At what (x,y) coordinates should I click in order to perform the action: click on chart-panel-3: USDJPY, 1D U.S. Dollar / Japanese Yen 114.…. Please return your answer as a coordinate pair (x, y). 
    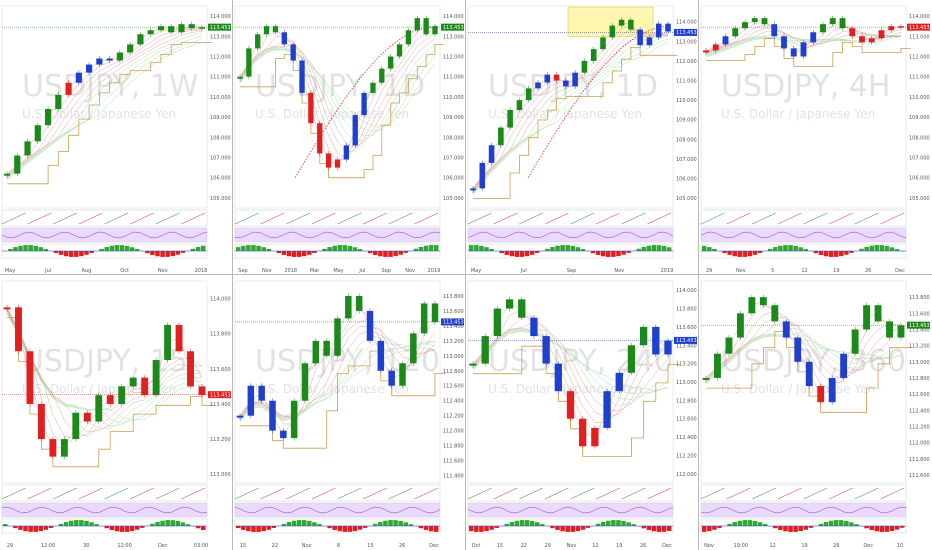
    Looking at the image, I should click on (582, 137).